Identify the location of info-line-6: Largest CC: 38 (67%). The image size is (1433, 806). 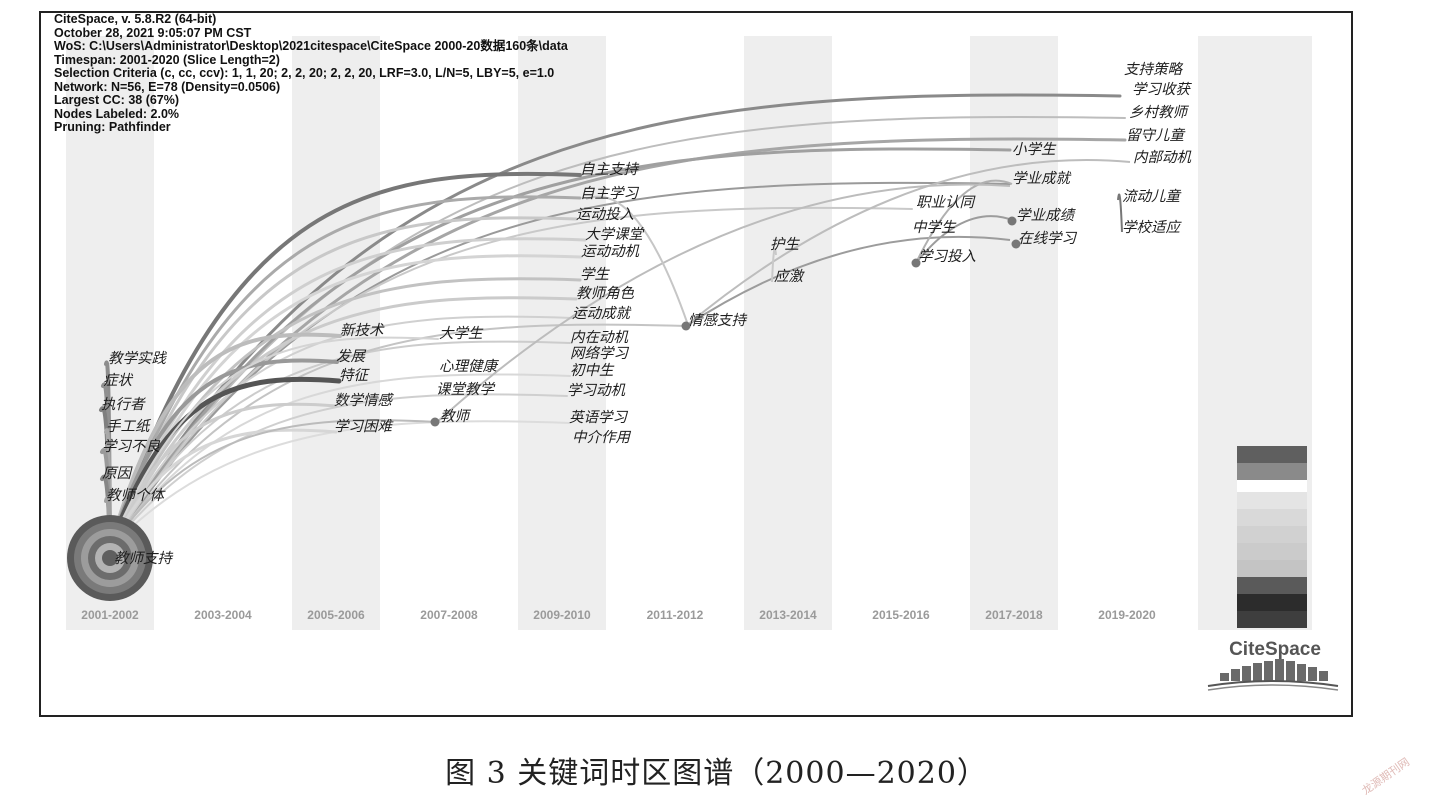
(117, 100).